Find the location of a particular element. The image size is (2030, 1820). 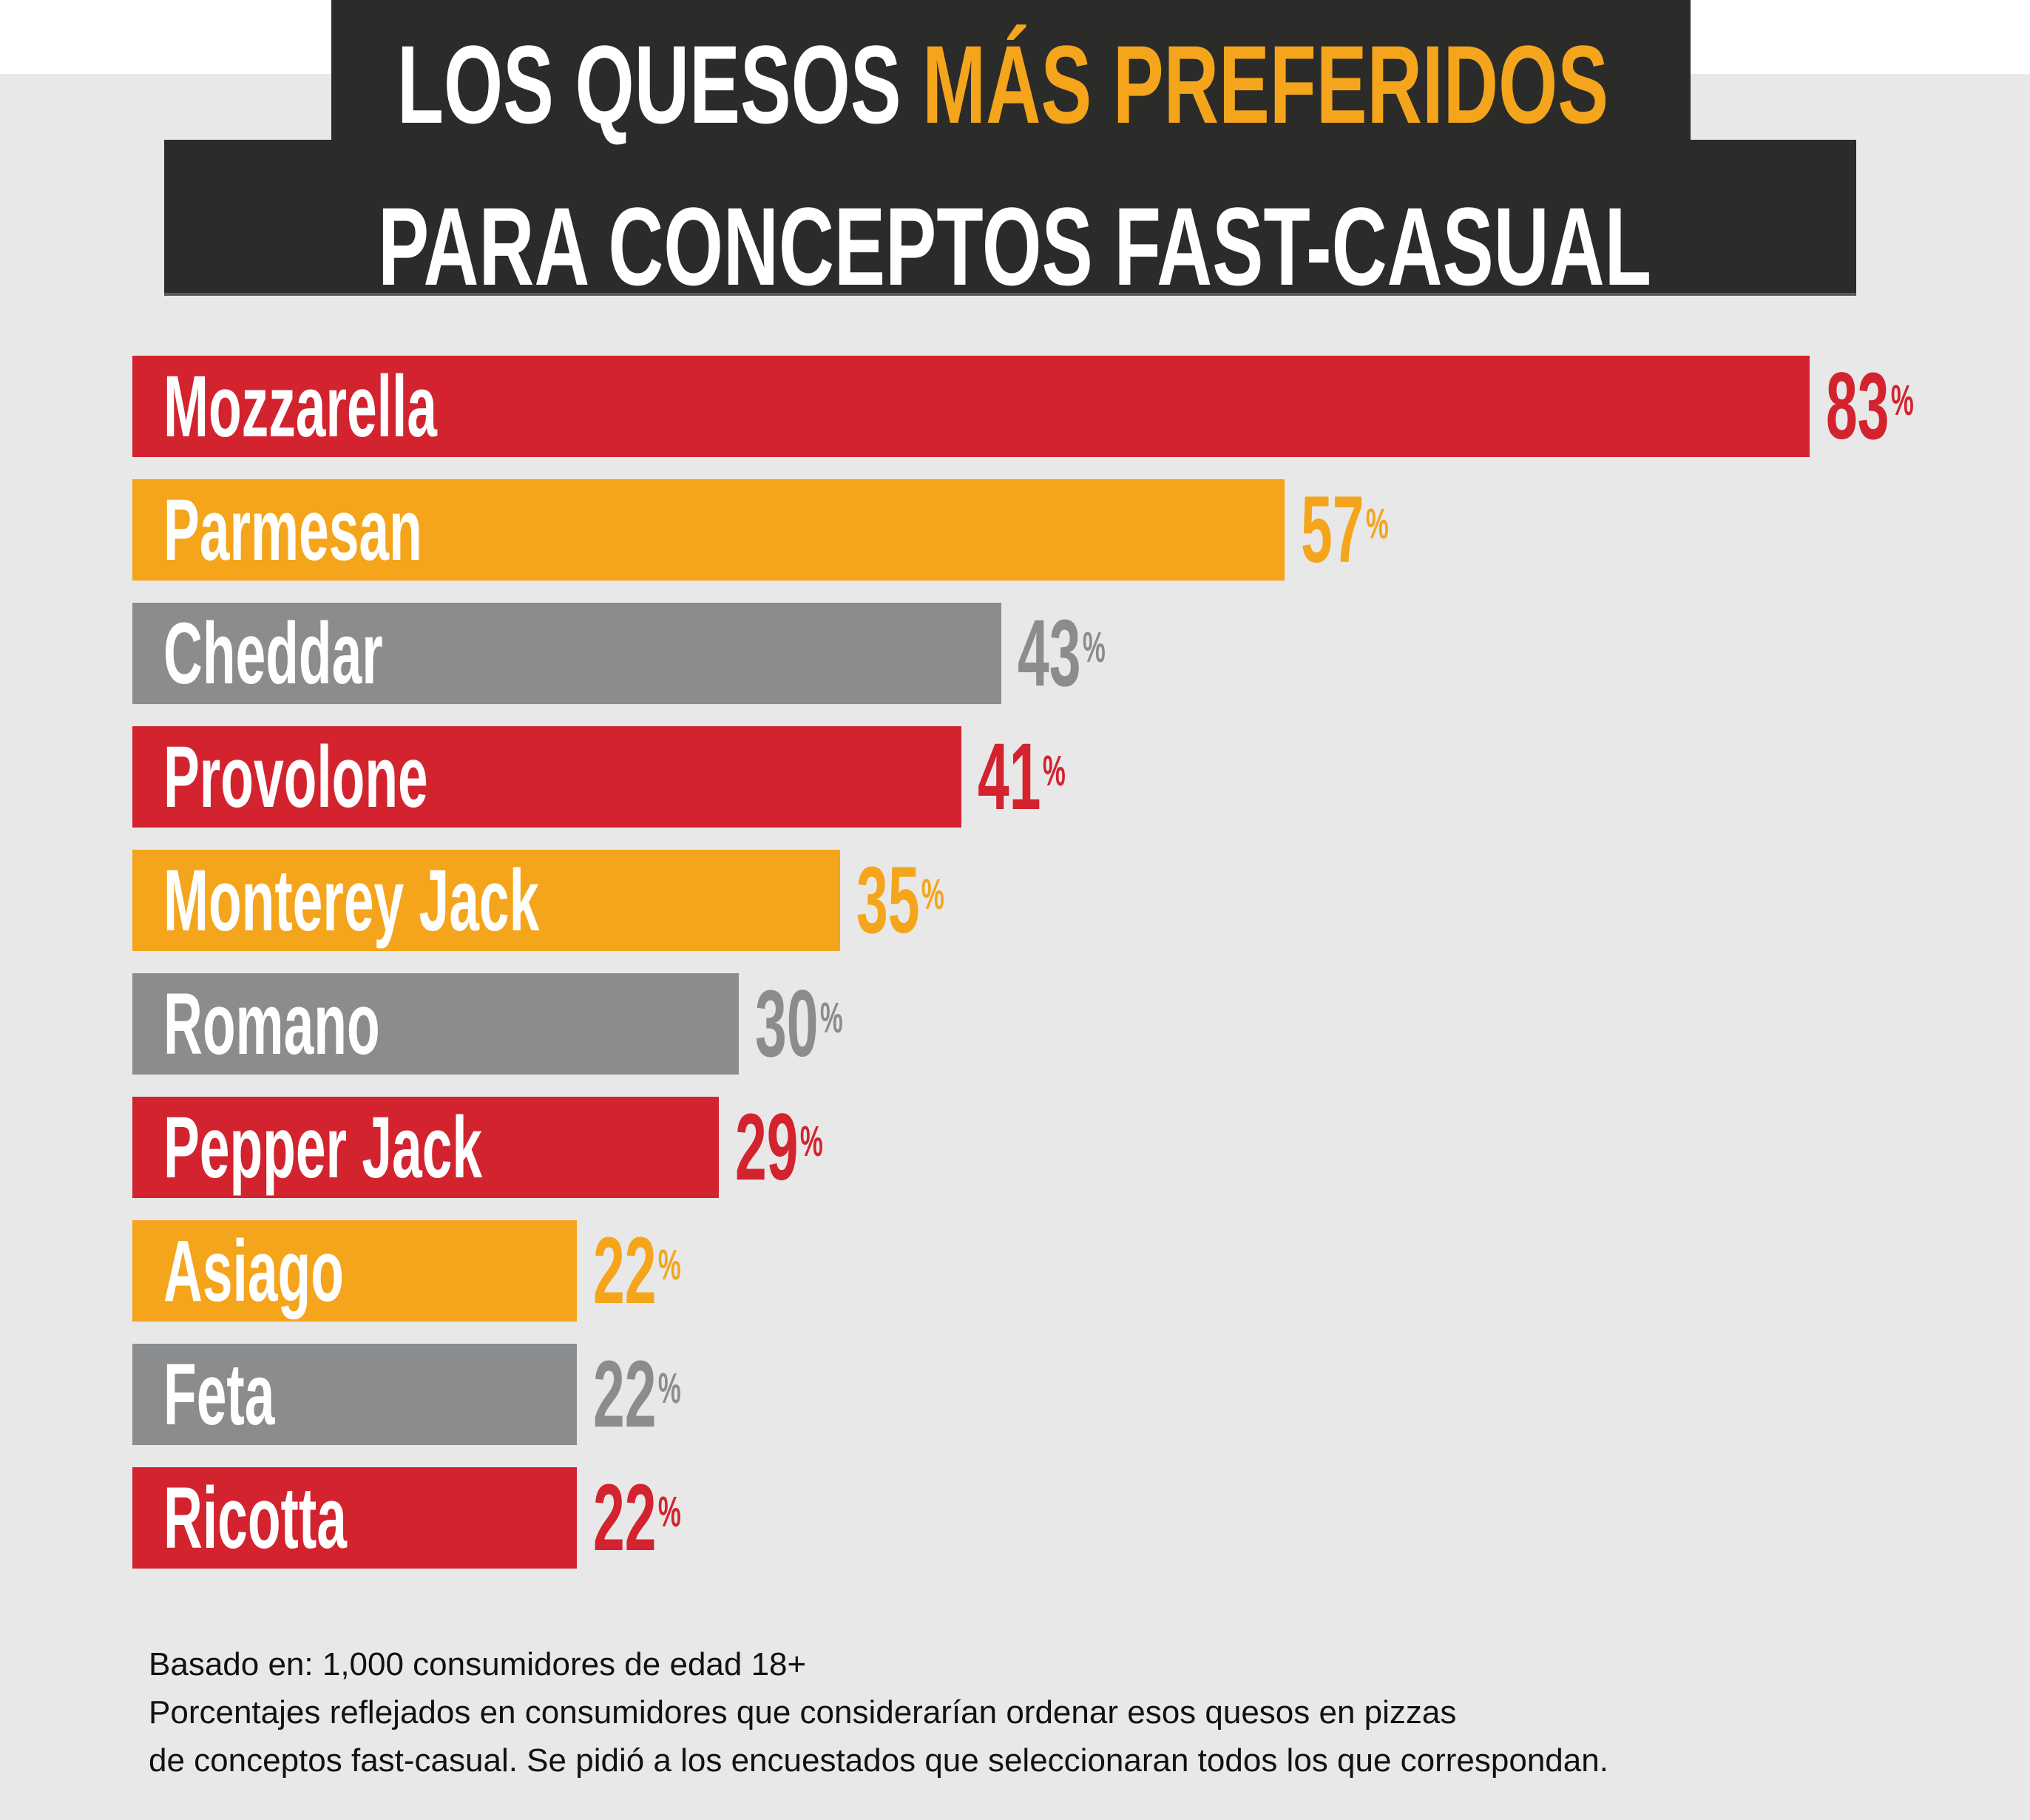

bar-label: Cheddar is located at coordinates (273, 654).